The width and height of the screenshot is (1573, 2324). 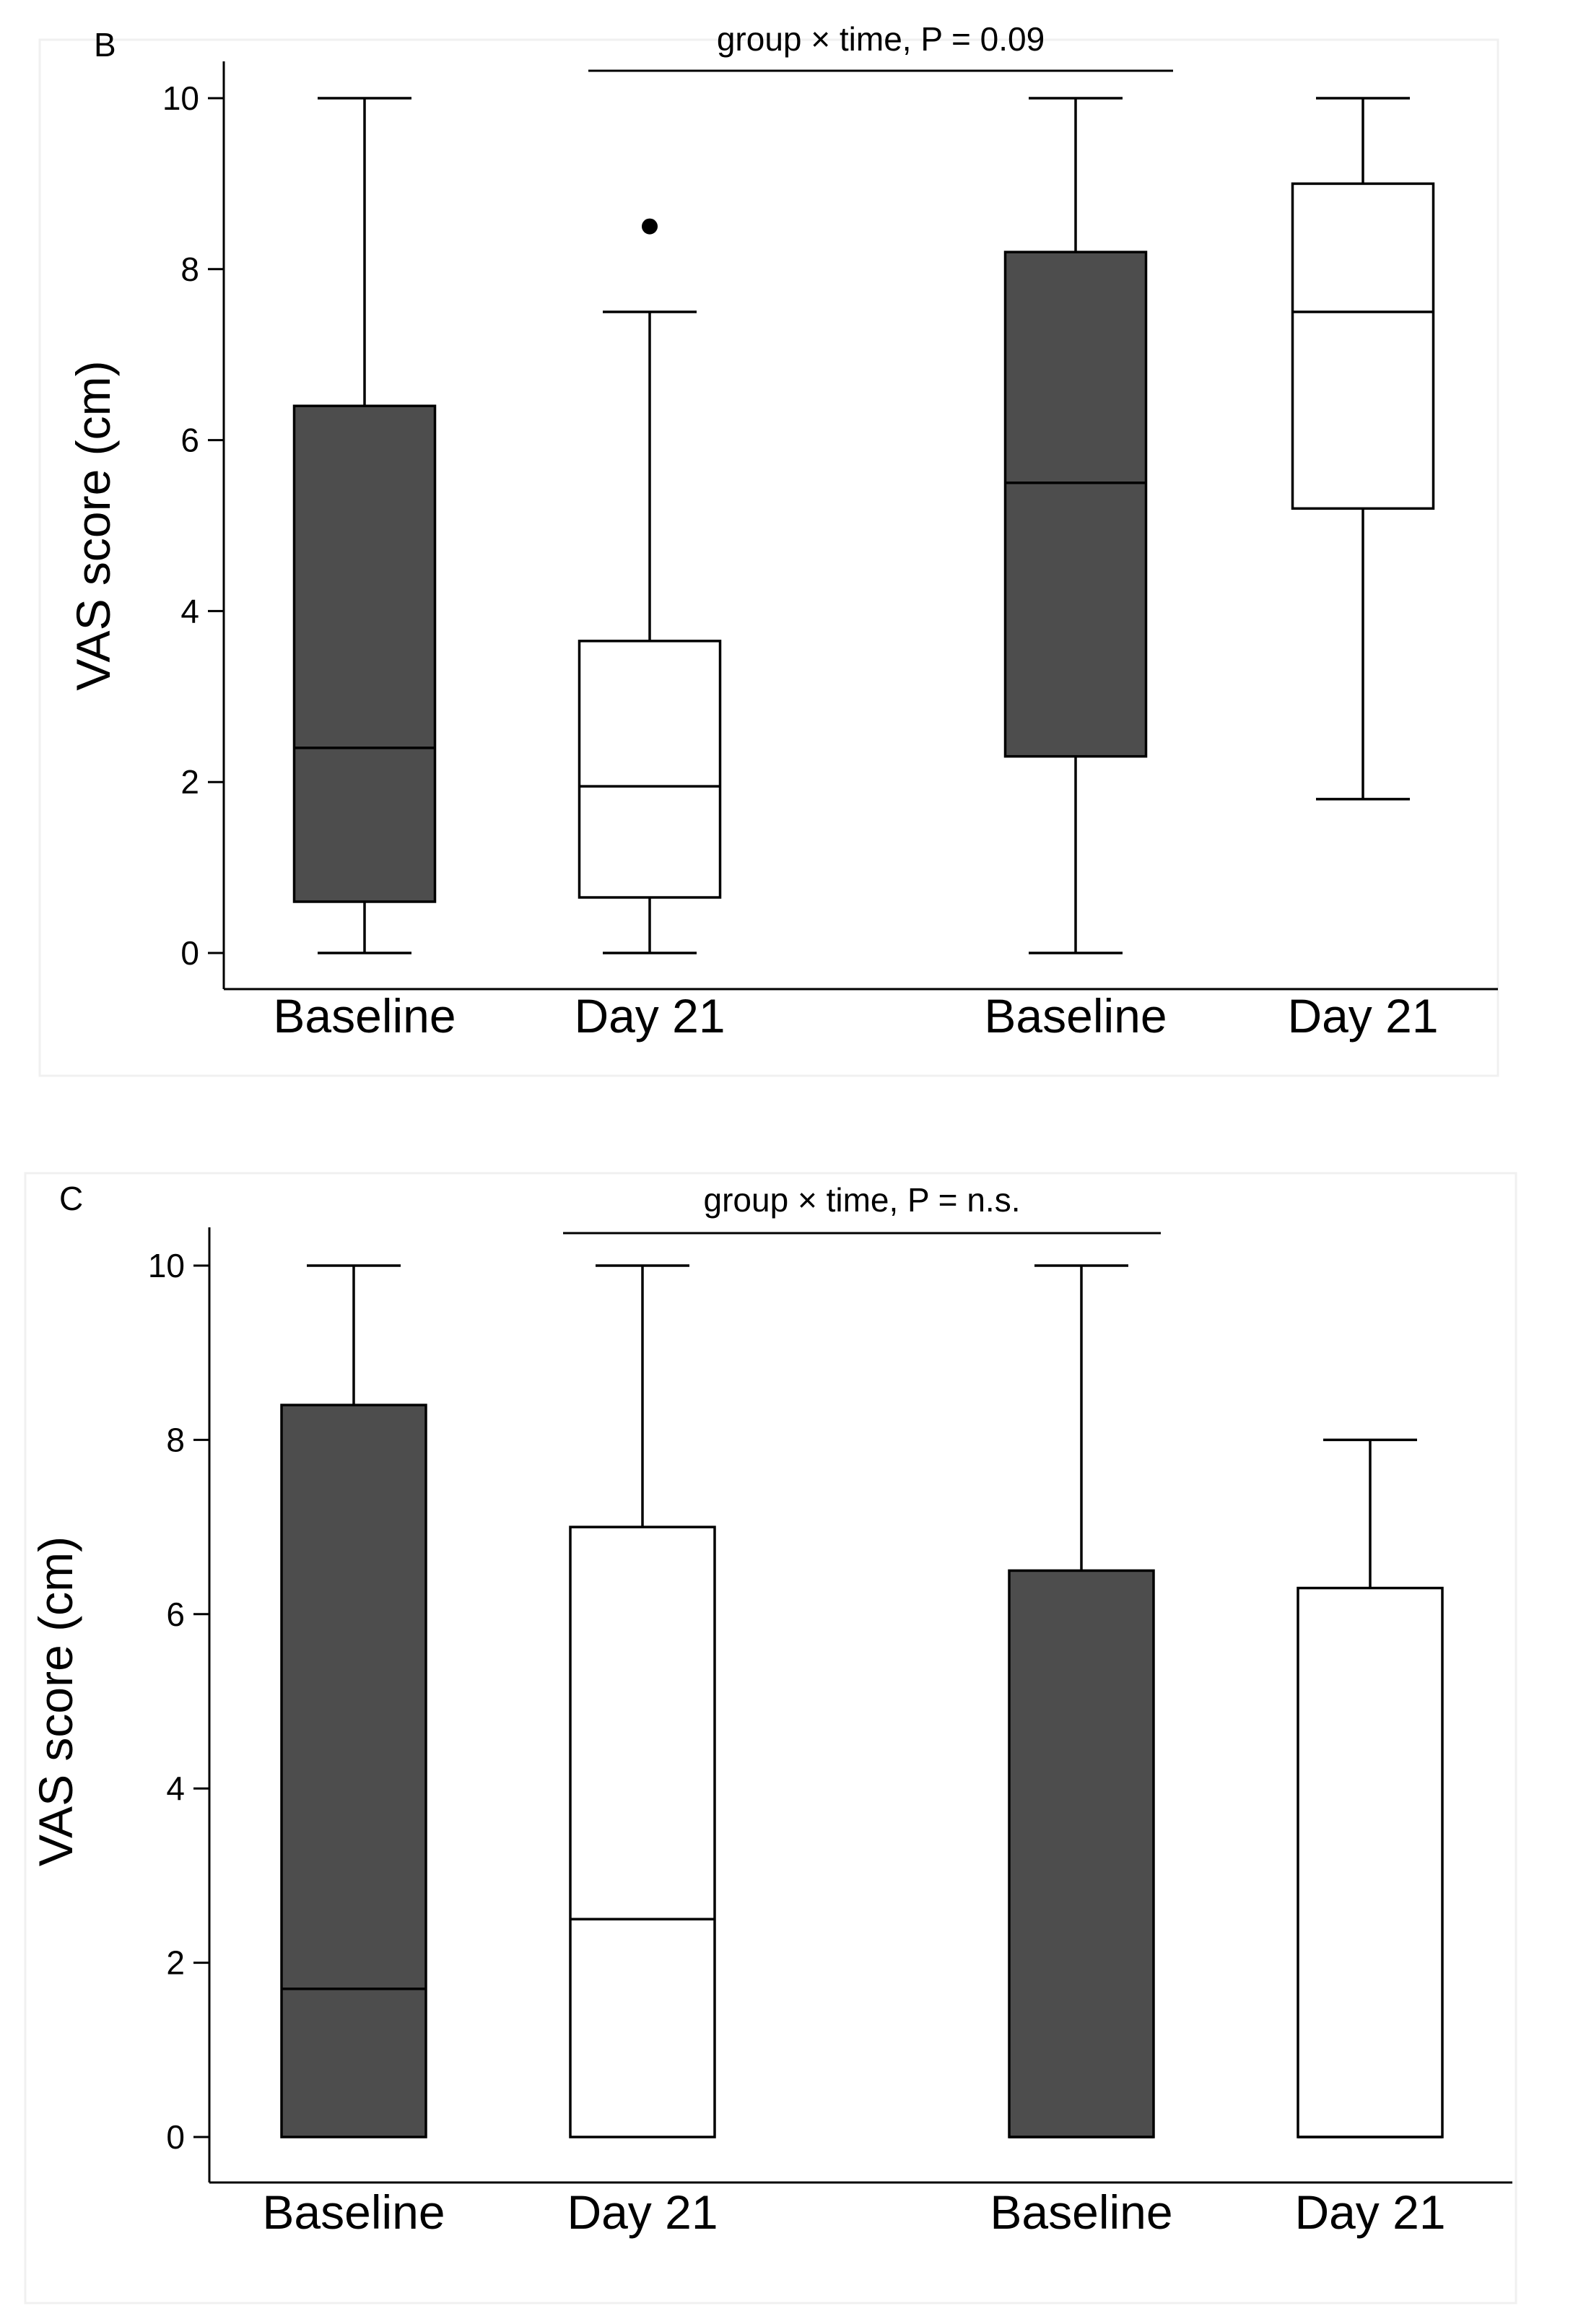 What do you see at coordinates (881, 39) in the screenshot?
I see `annotation-label: group × time, P = 0.09` at bounding box center [881, 39].